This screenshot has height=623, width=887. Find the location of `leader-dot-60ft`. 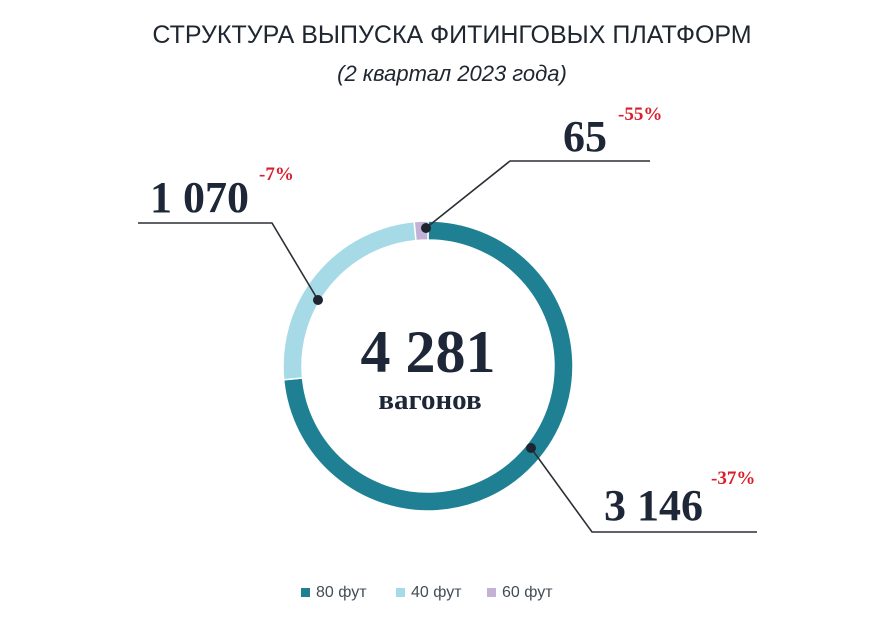

leader-dot-60ft is located at coordinates (426, 228).